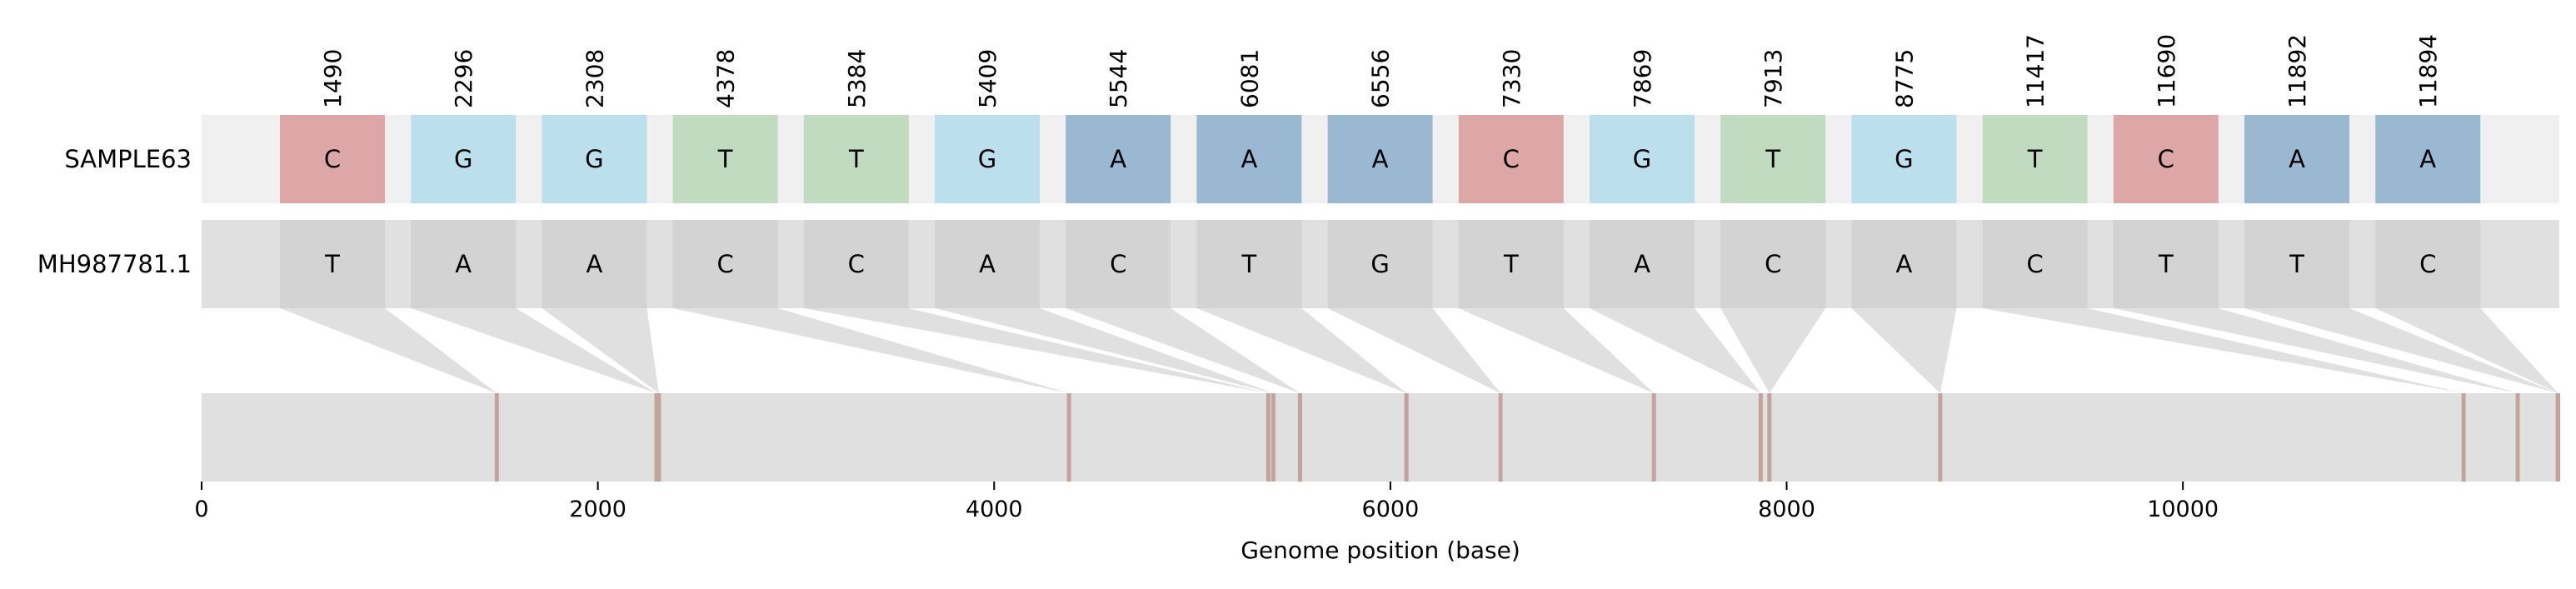 This screenshot has height=589, width=2576. What do you see at coordinates (726, 78) in the screenshot?
I see `position-label: 4378` at bounding box center [726, 78].